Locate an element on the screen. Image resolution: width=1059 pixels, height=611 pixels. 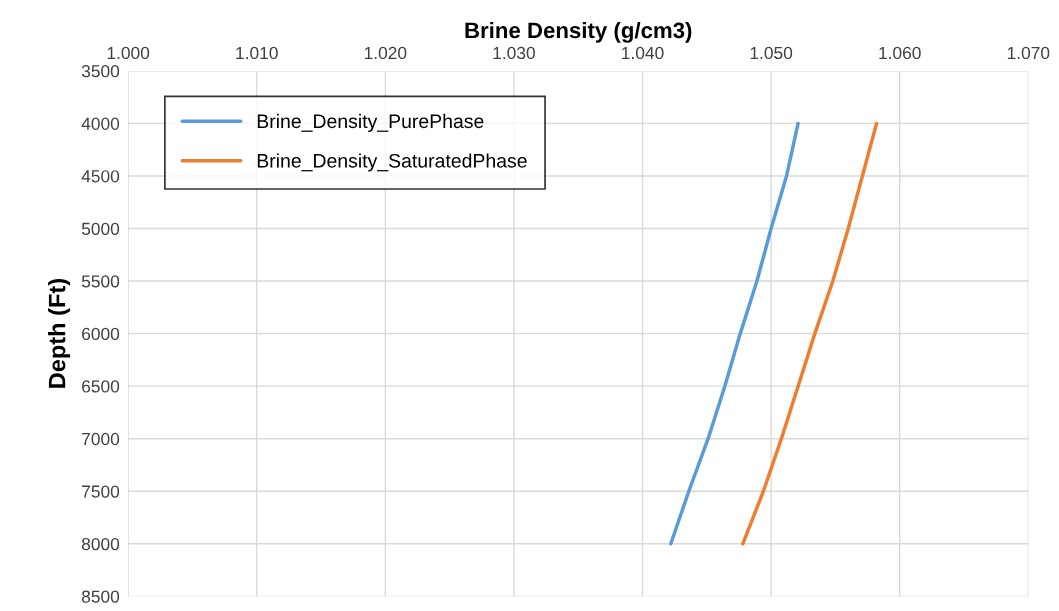
legend-label: Brine_Density_SaturatedPhase is located at coordinates (392, 162).